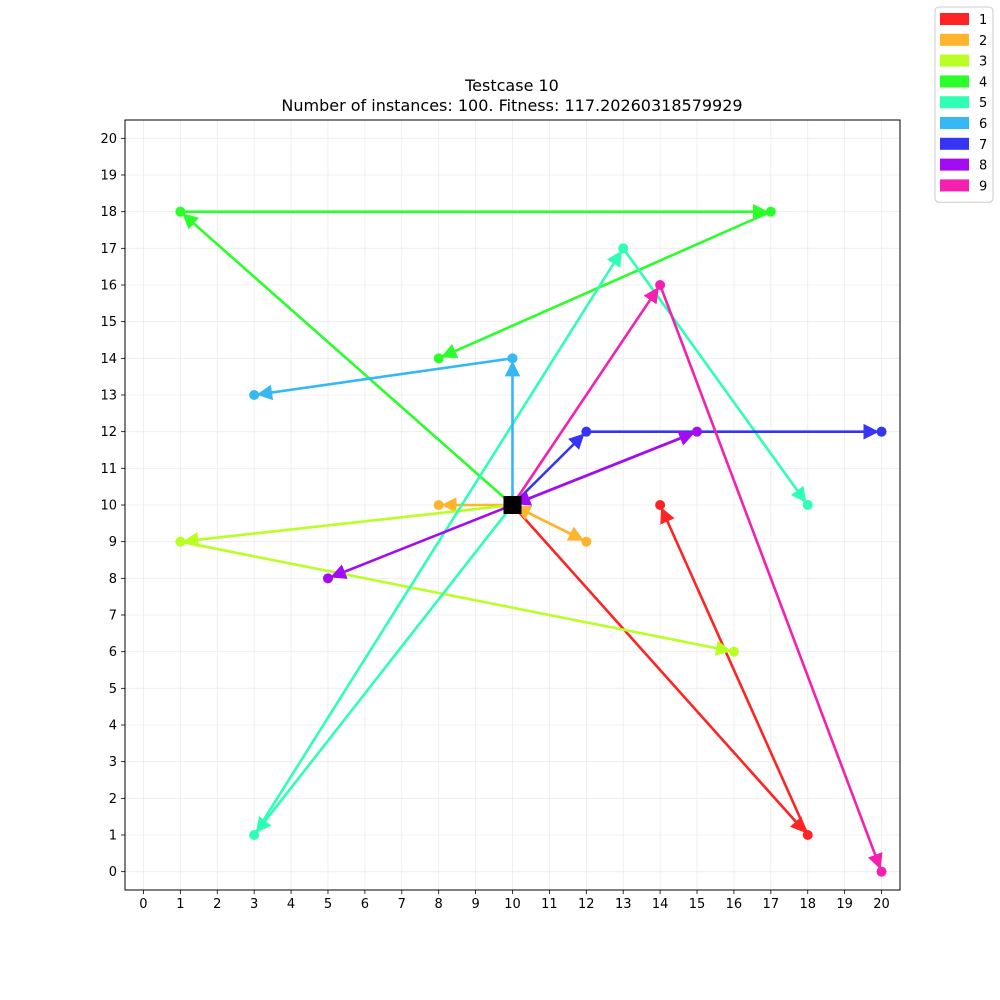 This screenshot has width=1000, height=1000. I want to click on y-tick-label: 2, so click(113, 799).